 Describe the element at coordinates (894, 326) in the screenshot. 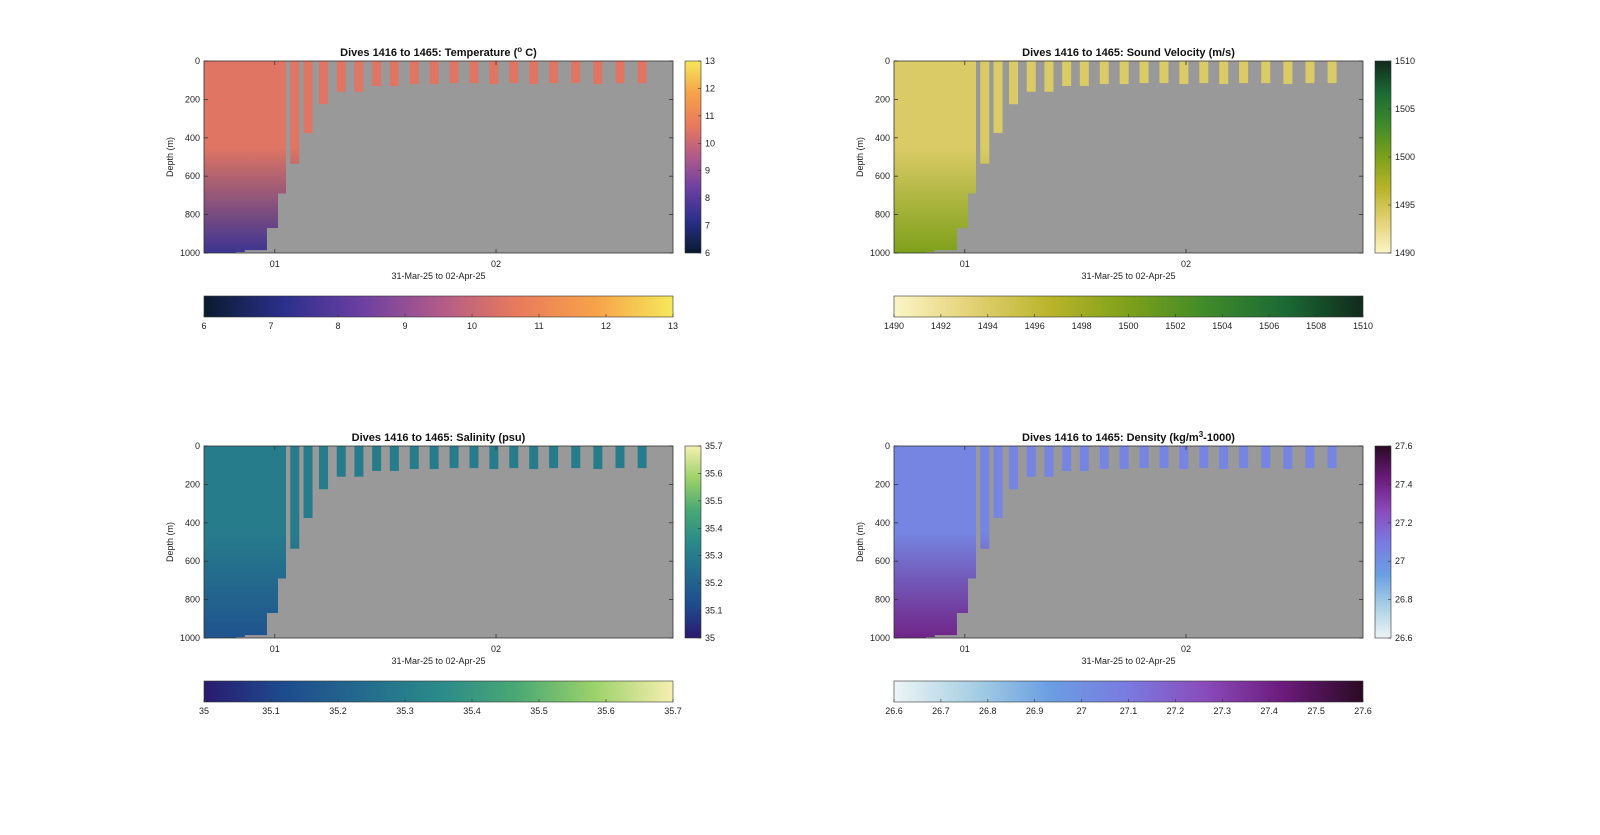

I see `colorbar-horizontal-label: 1490` at that location.